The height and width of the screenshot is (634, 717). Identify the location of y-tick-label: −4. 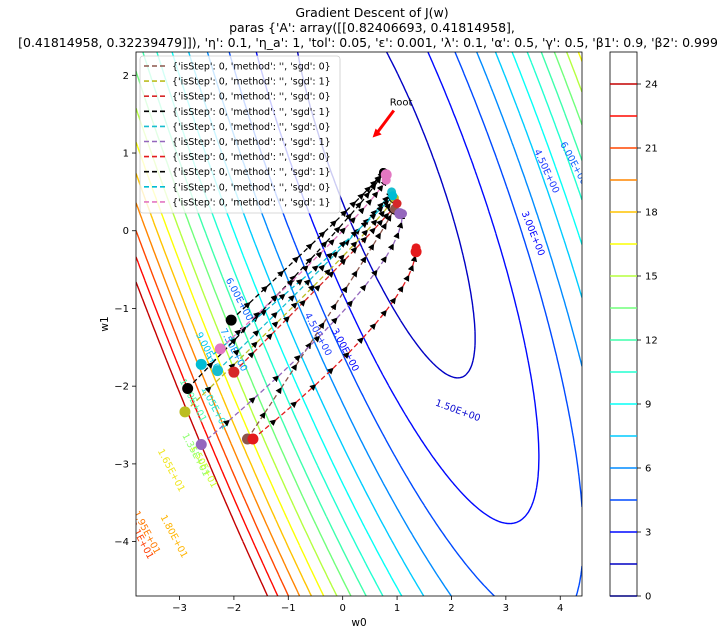
(121, 542).